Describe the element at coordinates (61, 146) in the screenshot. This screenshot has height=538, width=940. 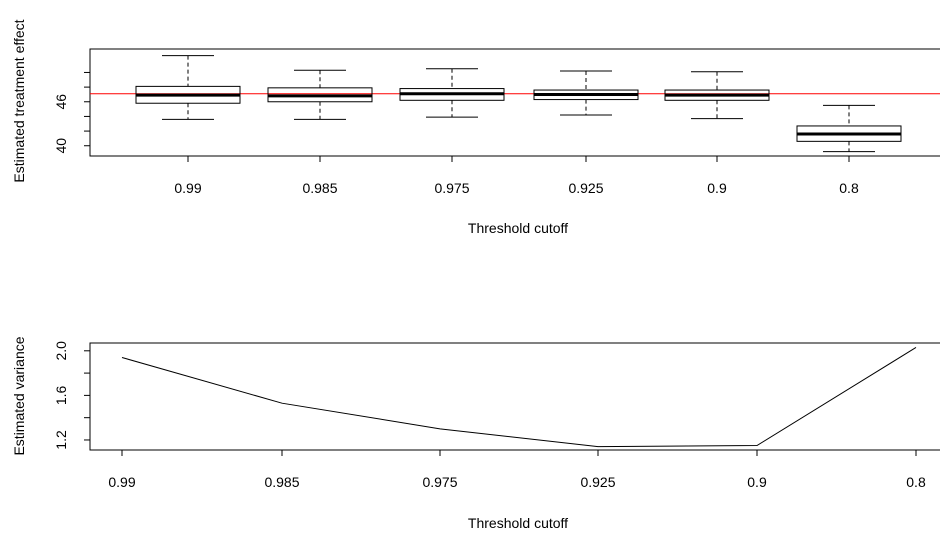
I see `y-tick-label: 40` at that location.